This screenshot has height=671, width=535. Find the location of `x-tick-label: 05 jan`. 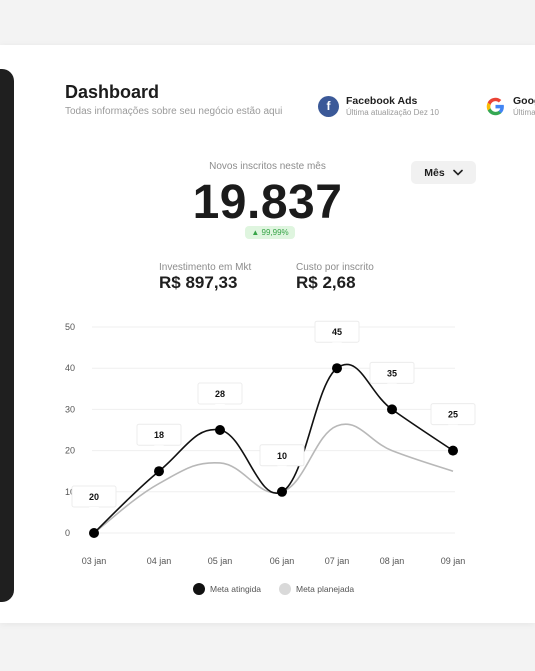

x-tick-label: 05 jan is located at coordinates (220, 561).